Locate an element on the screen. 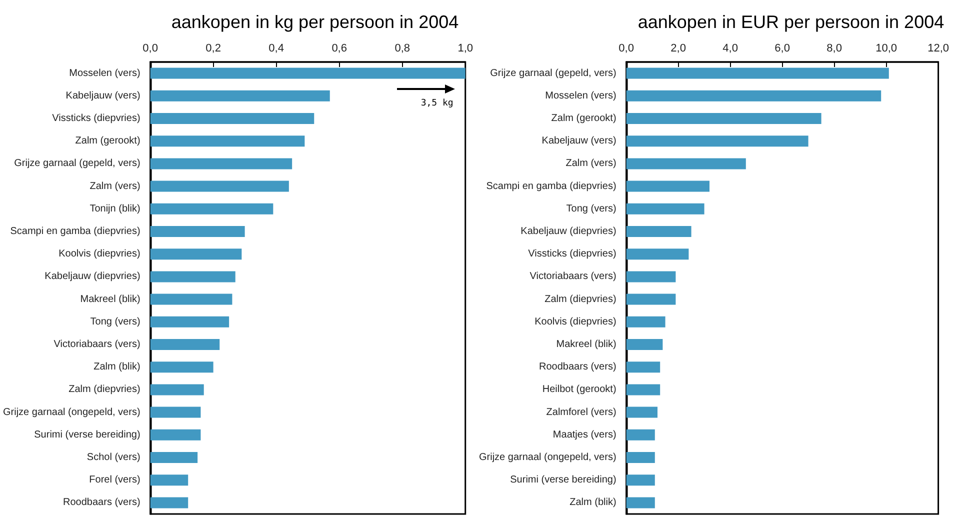 Image resolution: width=953 pixels, height=516 pixels. x-tick-label: 0,8 is located at coordinates (402, 48).